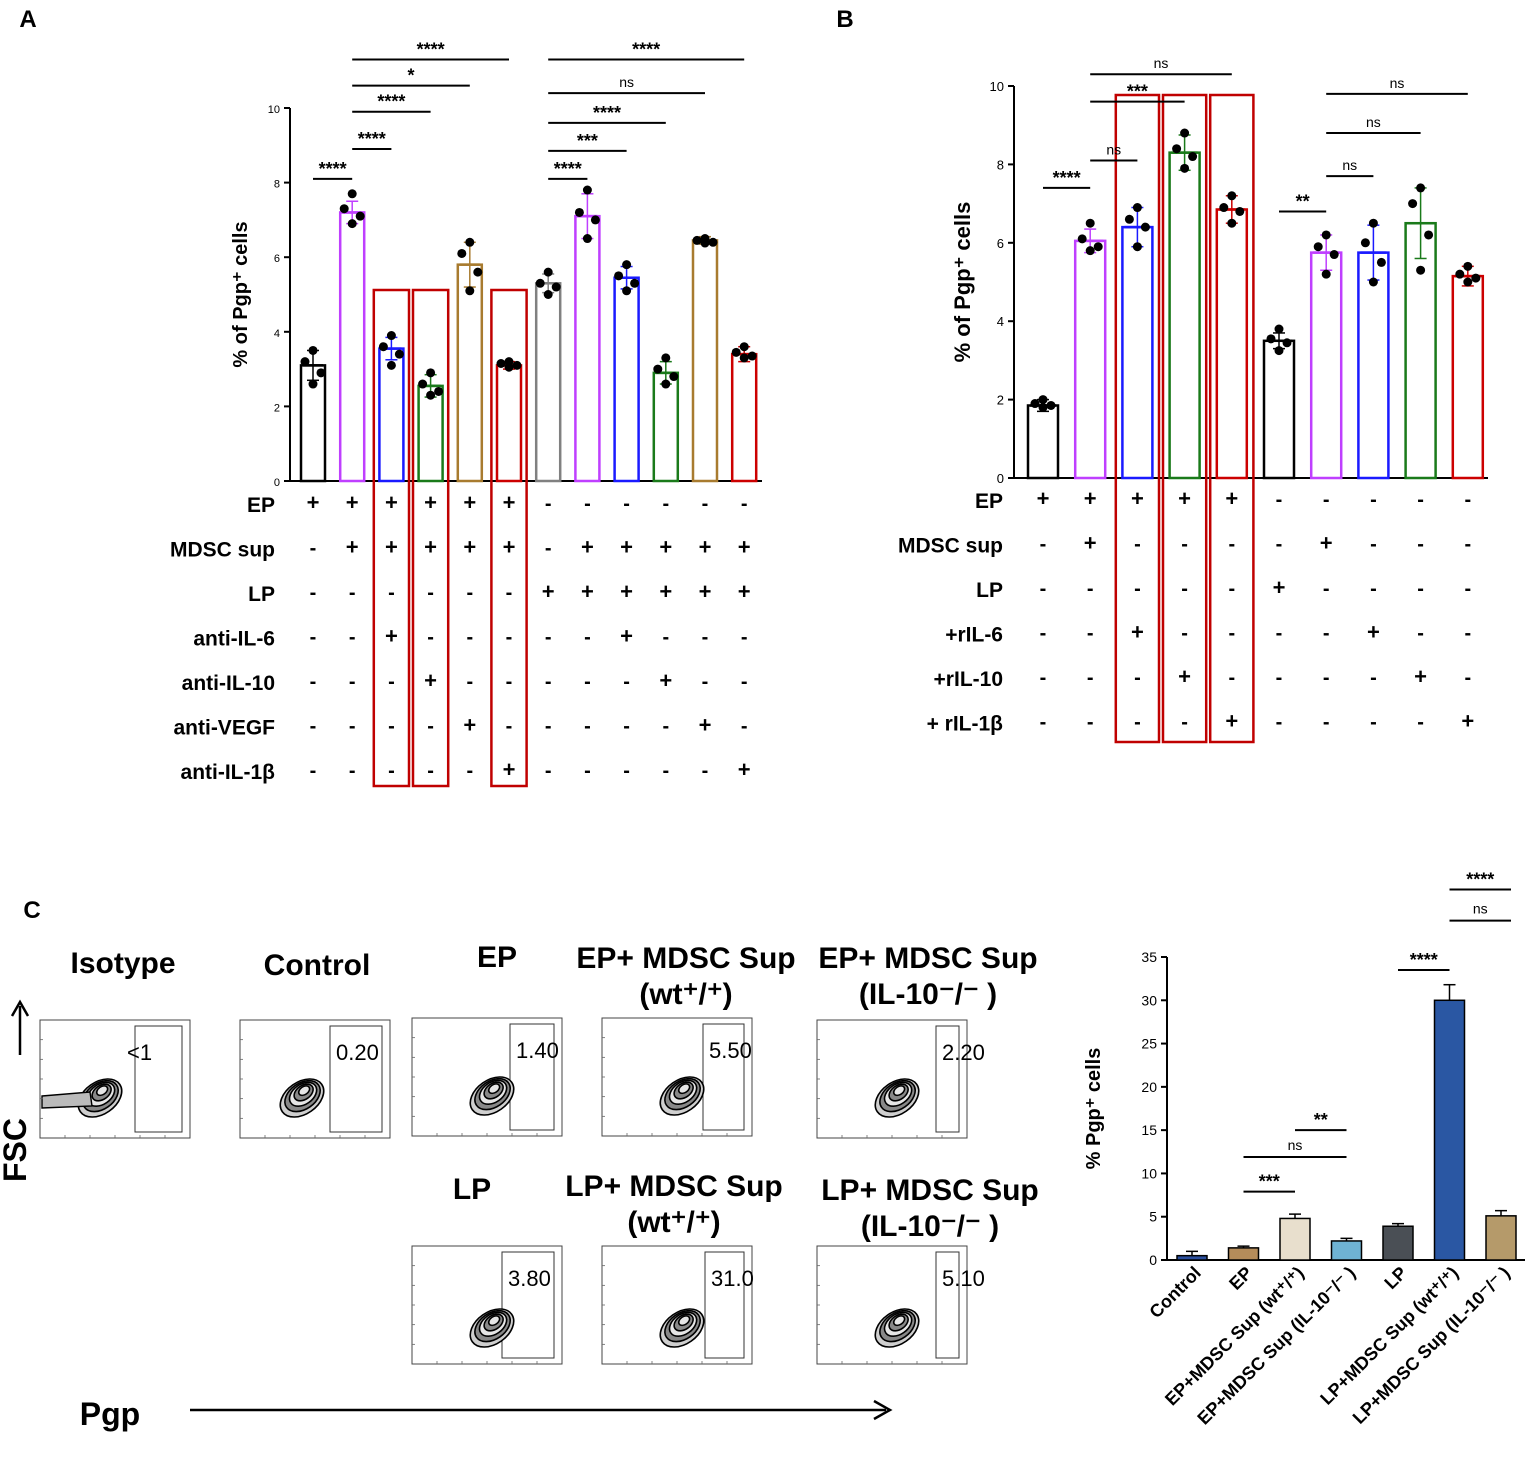 The height and width of the screenshot is (1483, 1536). I want to click on condition-label-A: anti-VEGF, so click(224, 728).